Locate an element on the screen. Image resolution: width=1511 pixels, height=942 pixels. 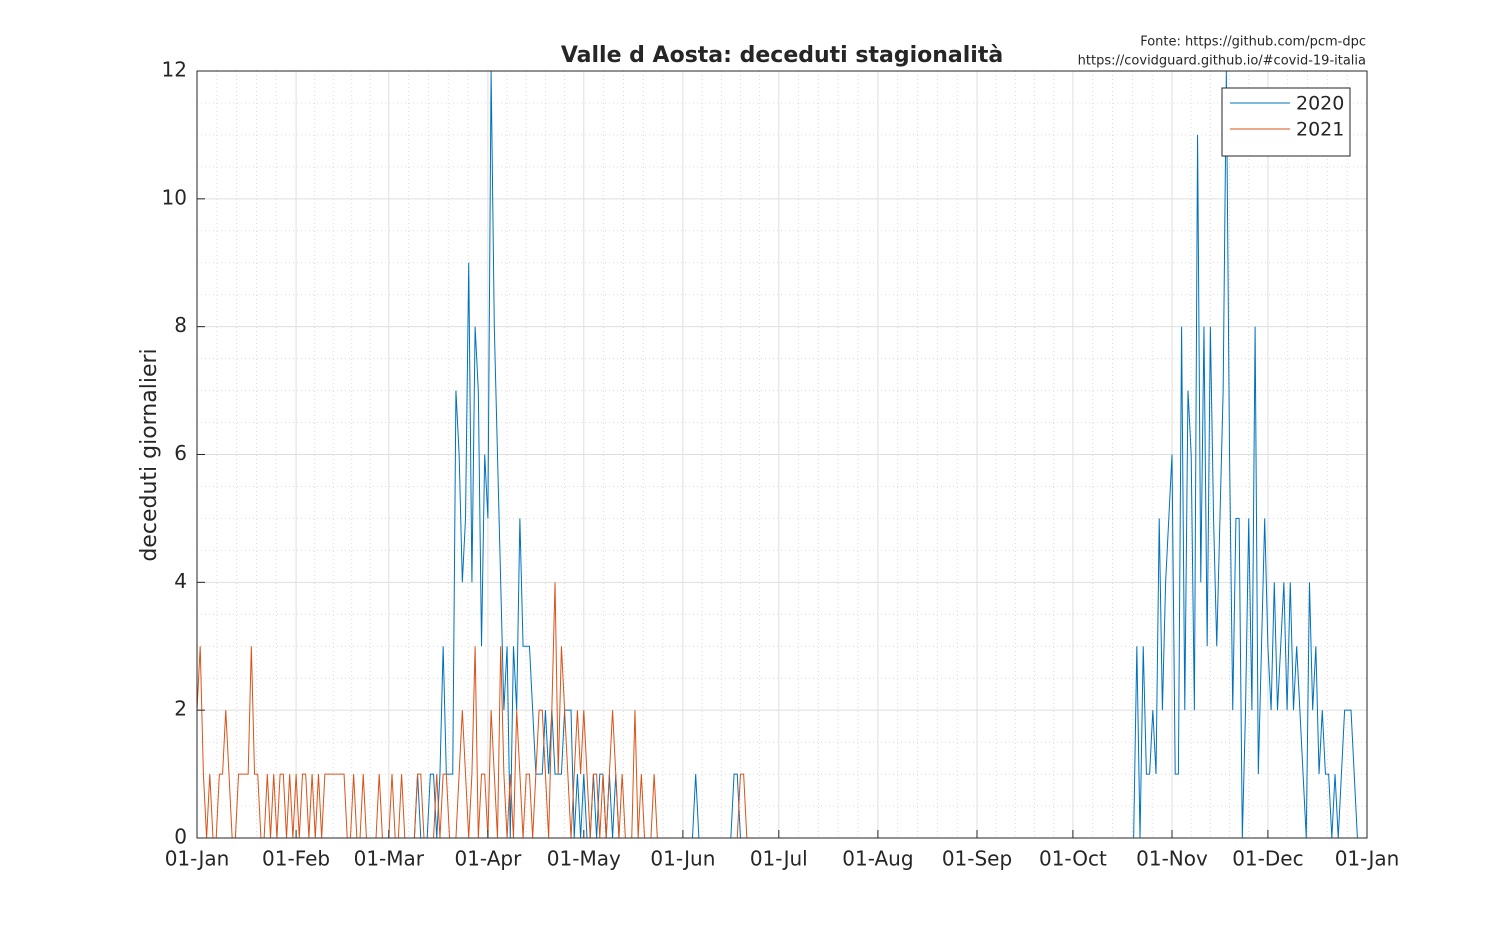
x-tick-label: 01-May is located at coordinates (584, 859).